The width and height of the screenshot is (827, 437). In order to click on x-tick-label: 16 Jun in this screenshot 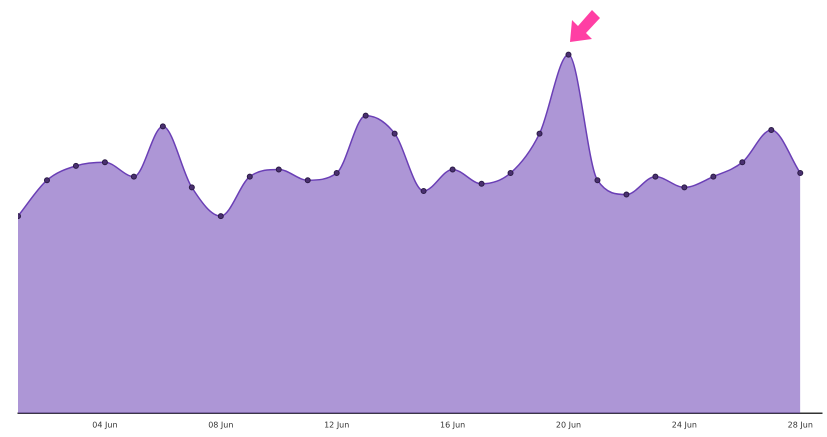, I will do `click(453, 425)`.